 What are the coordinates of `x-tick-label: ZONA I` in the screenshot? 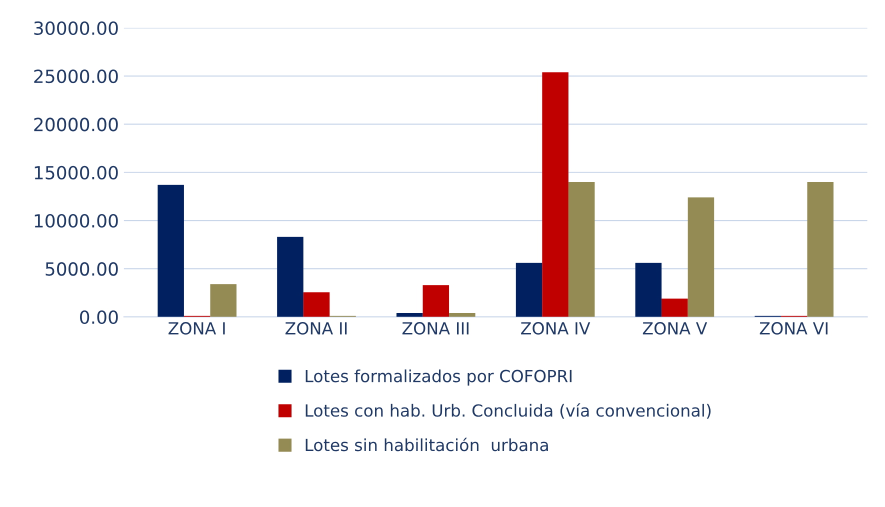 It's located at (196, 328).